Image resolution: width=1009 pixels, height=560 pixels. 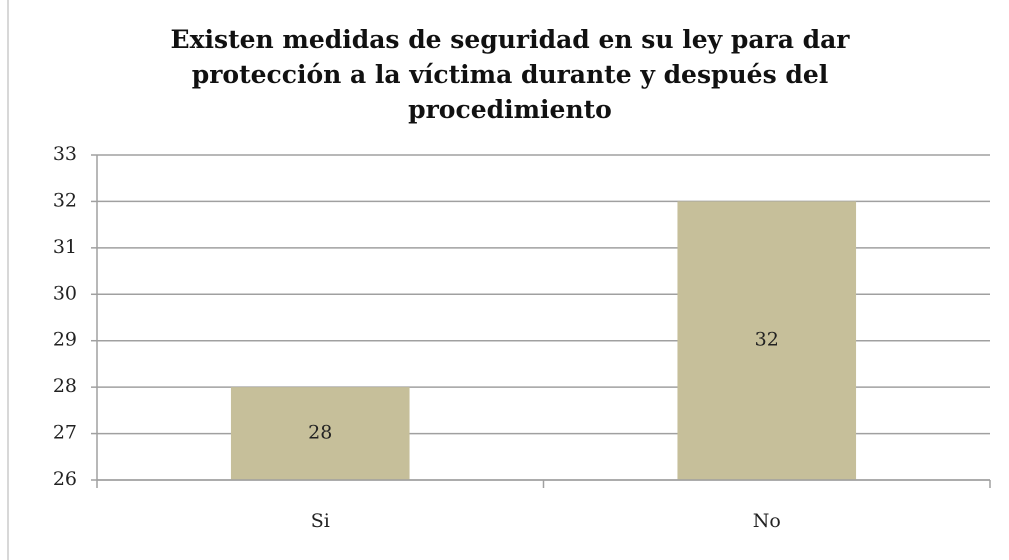 I want to click on y-tick-label: 28, so click(x=65, y=386).